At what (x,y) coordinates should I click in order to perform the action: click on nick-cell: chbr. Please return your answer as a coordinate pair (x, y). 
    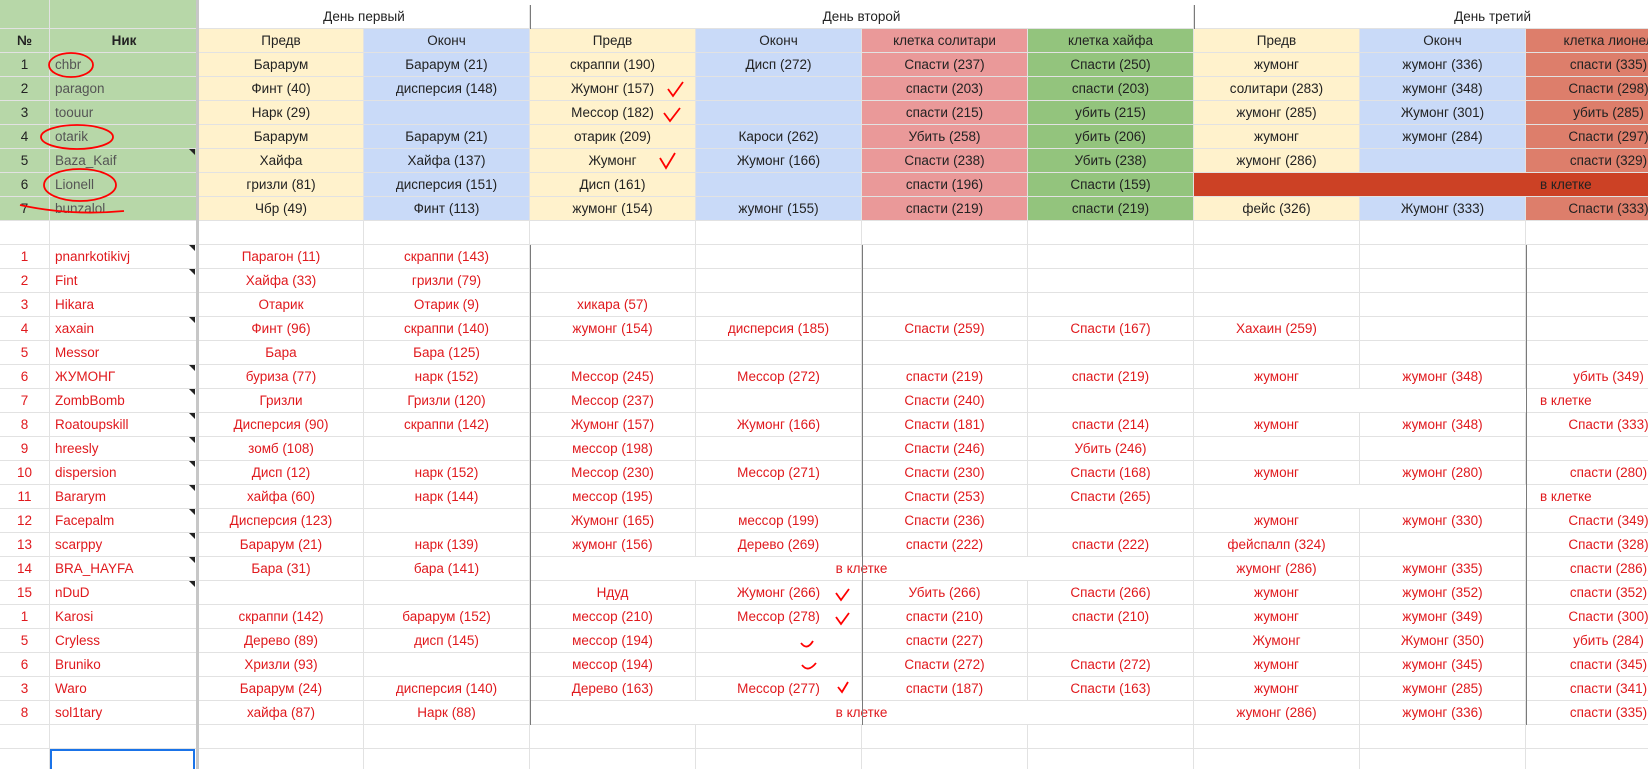
    Looking at the image, I should click on (124, 65).